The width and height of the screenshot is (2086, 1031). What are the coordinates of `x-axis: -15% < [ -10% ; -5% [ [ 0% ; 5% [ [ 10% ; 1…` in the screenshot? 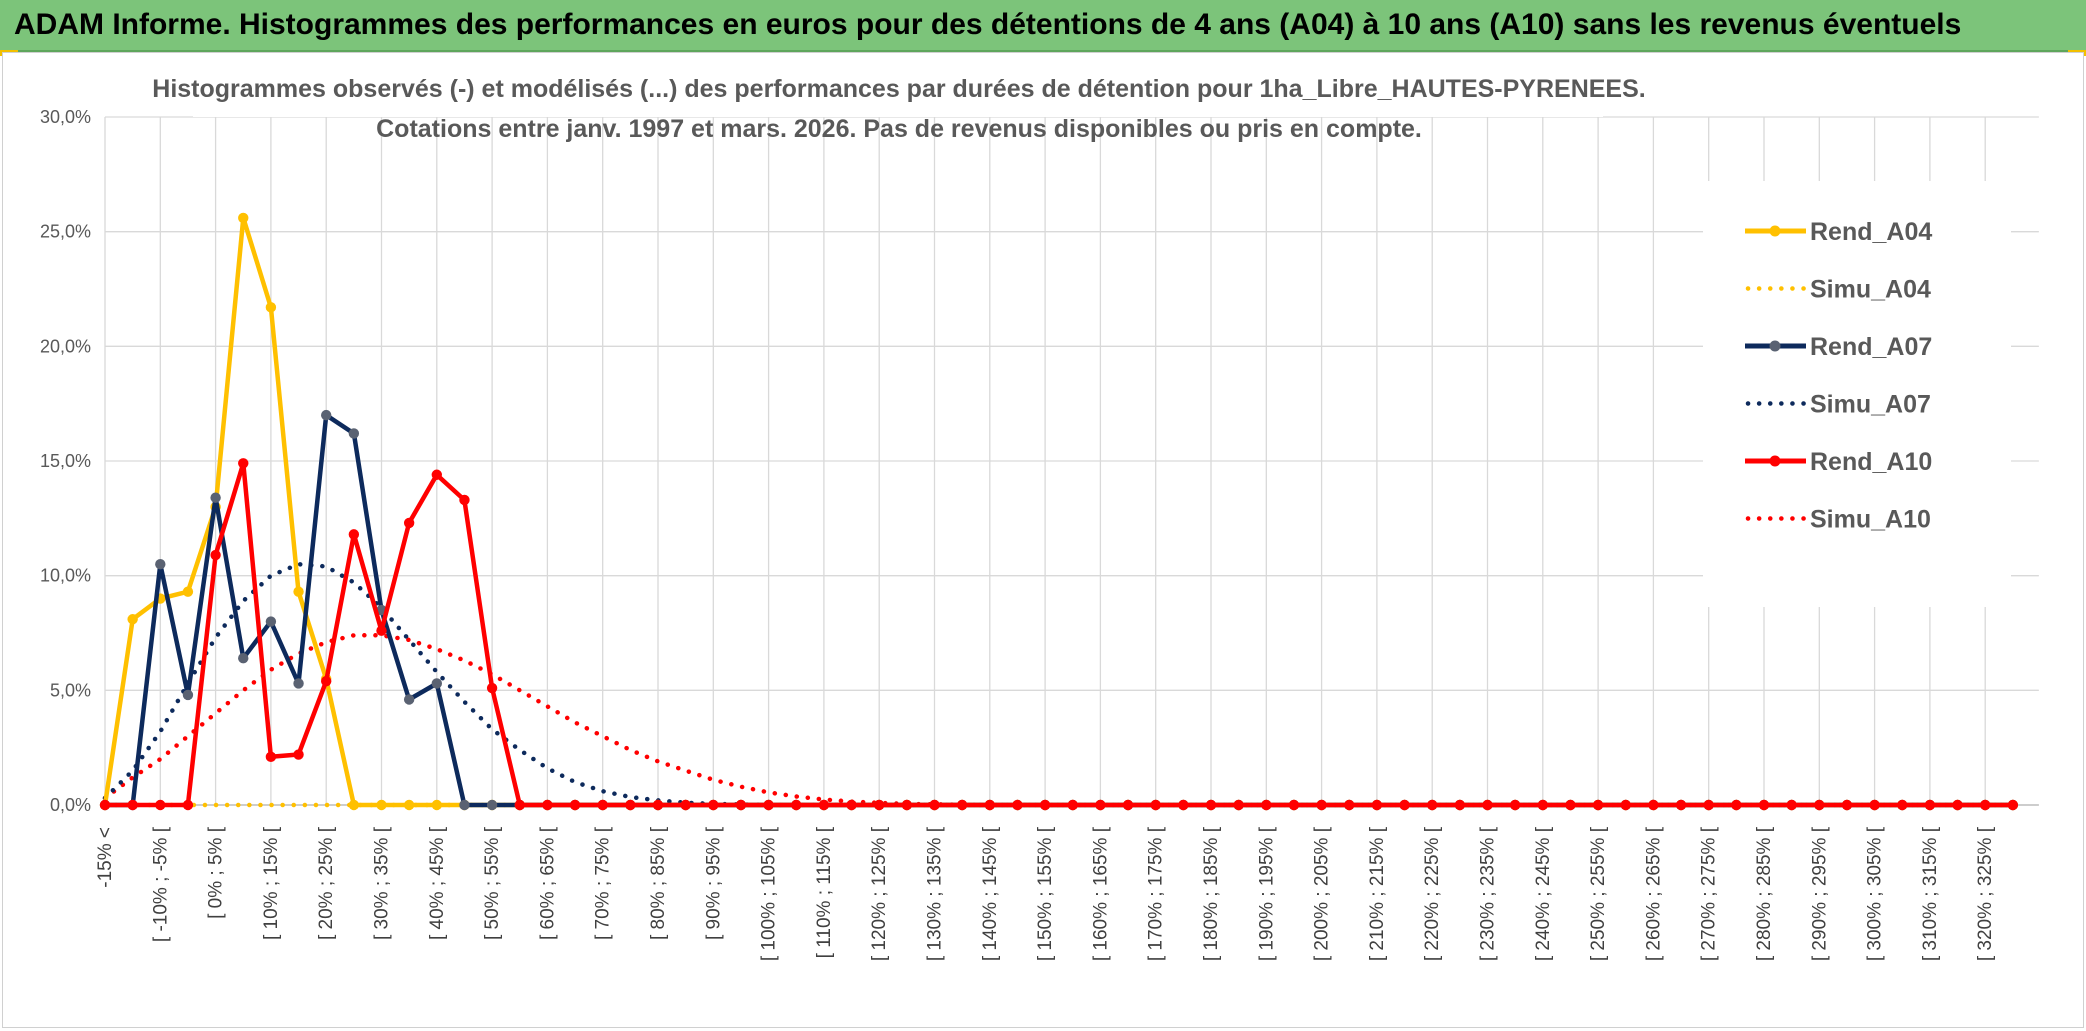 It's located at (1045, 893).